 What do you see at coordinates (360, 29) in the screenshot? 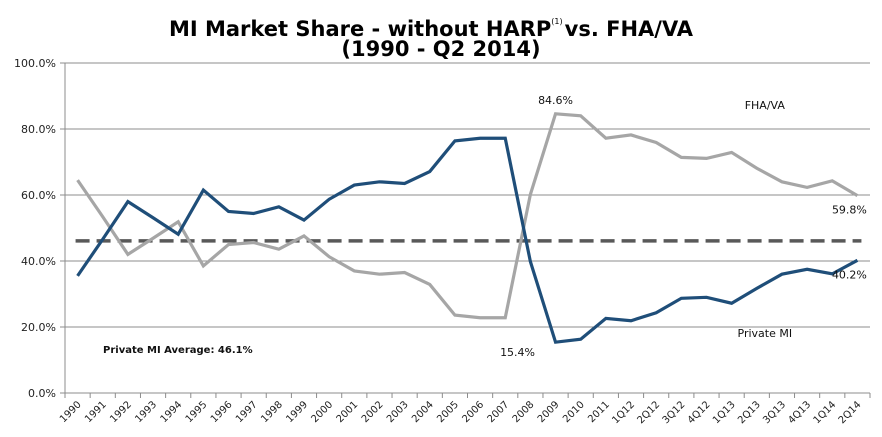
I see `chart-title-main: MI Market Share - without HARP` at bounding box center [360, 29].